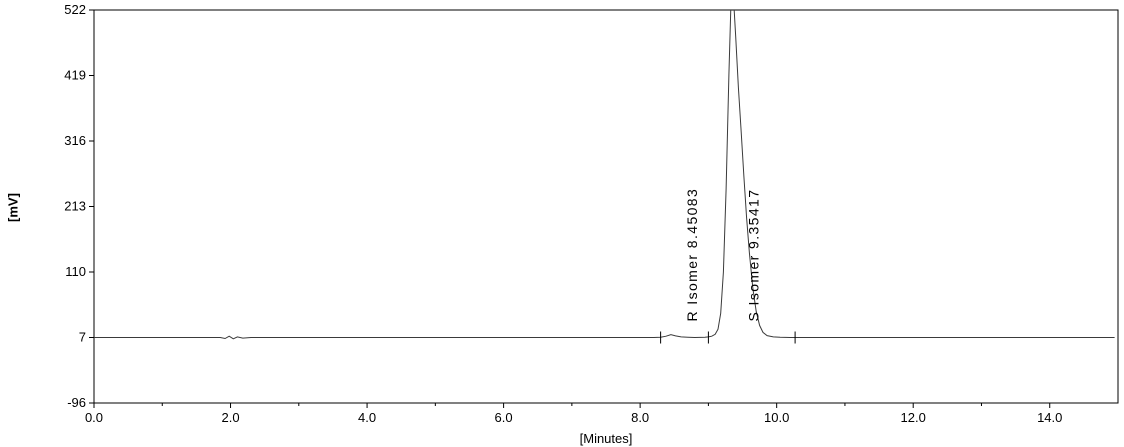 This screenshot has height=447, width=1124. Describe the element at coordinates (94, 417) in the screenshot. I see `x-tick-label: 0.0` at that location.